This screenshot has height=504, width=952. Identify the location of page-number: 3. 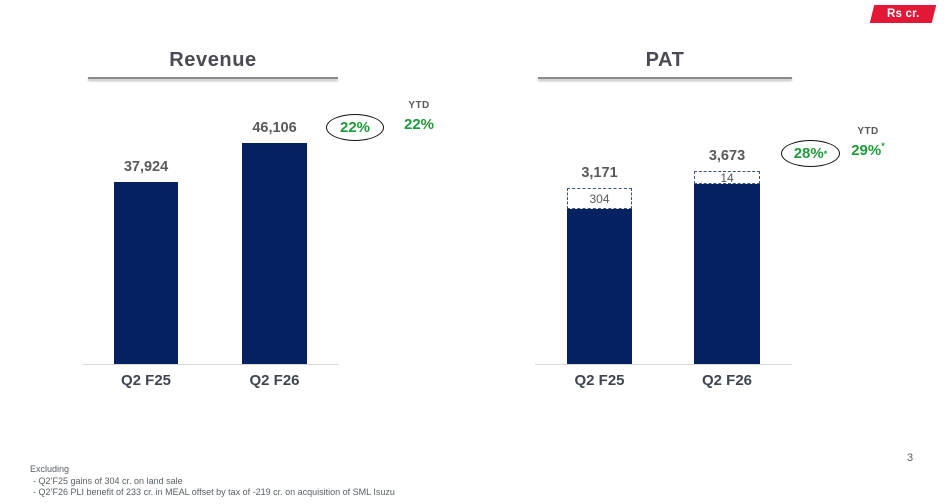
(910, 458).